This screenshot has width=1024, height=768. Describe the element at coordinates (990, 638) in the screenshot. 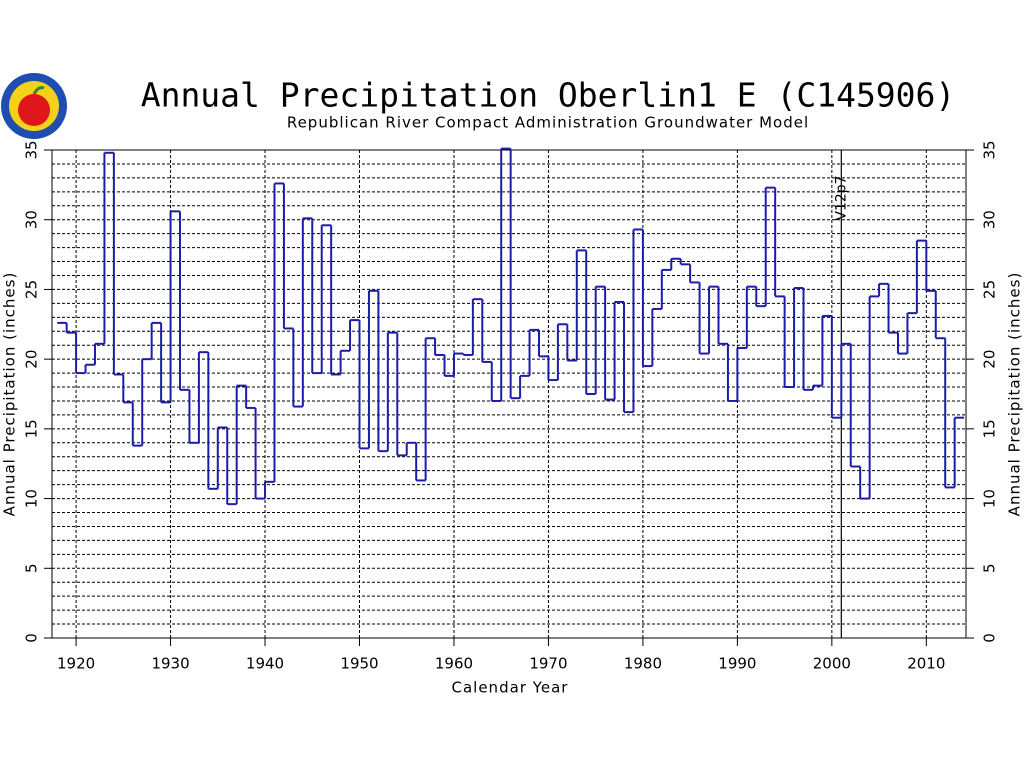

I see `y2-tick-label: 0` at that location.